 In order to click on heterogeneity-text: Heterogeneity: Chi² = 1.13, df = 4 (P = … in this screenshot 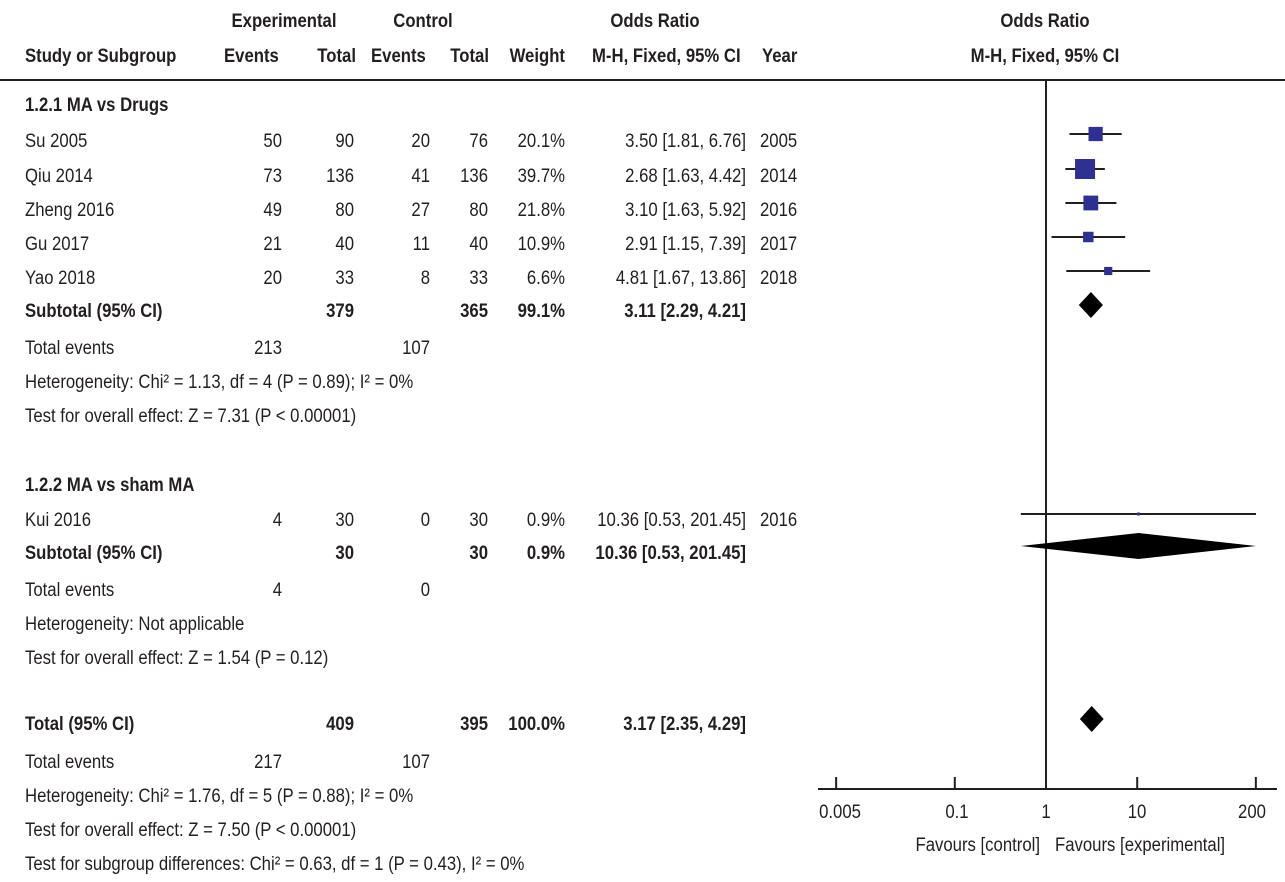, I will do `click(219, 382)`.